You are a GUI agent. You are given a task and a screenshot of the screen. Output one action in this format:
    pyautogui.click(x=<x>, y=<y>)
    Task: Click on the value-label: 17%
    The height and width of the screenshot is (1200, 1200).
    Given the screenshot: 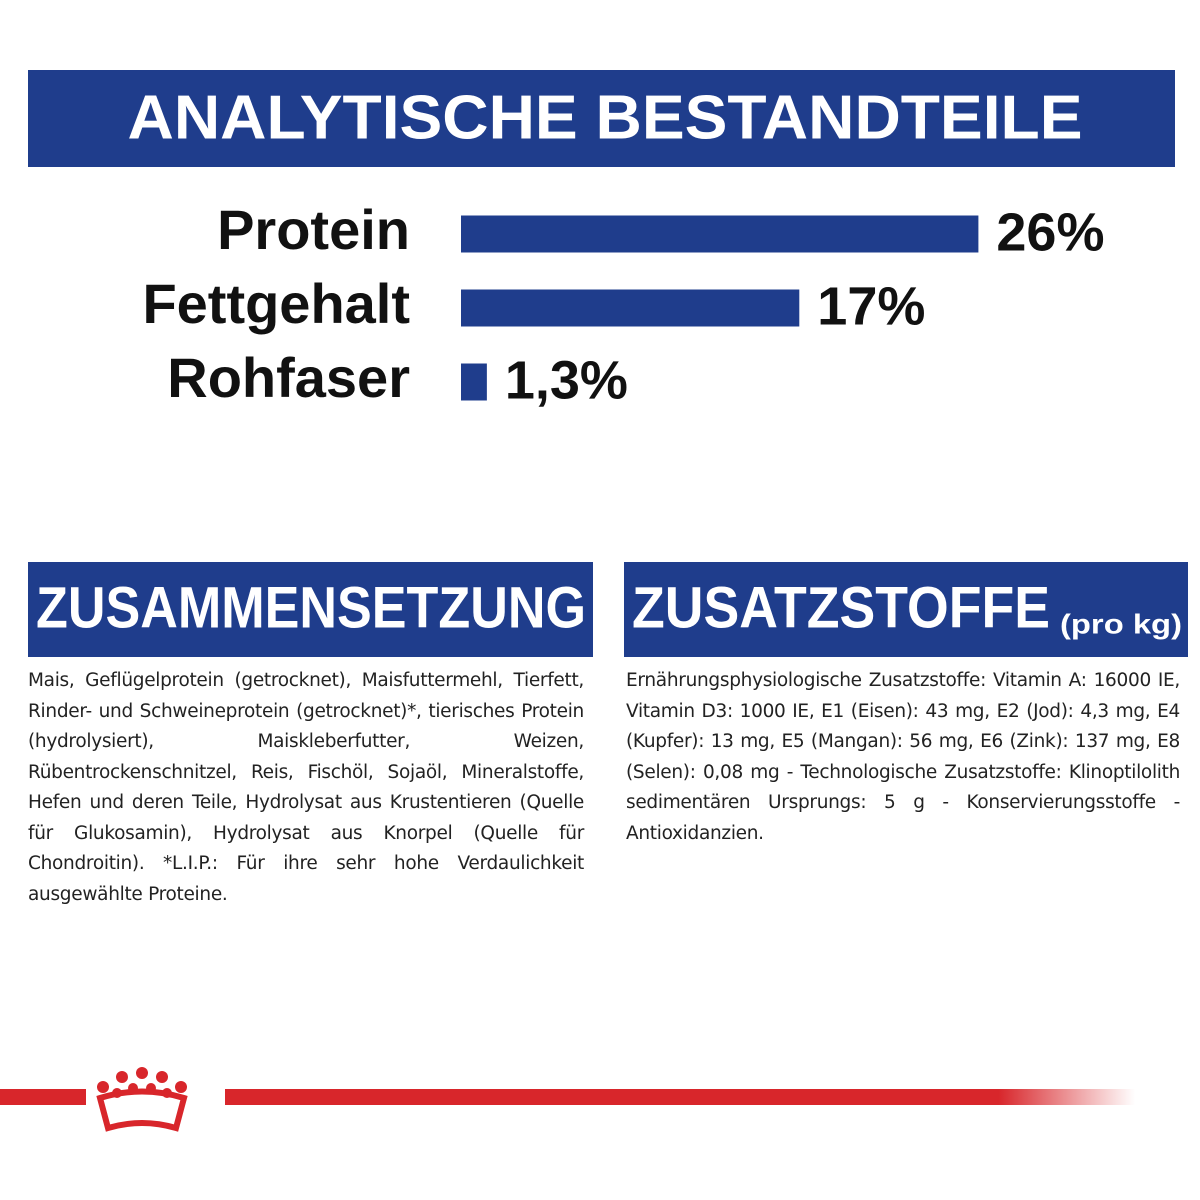 What is the action you would take?
    pyautogui.click(x=871, y=306)
    